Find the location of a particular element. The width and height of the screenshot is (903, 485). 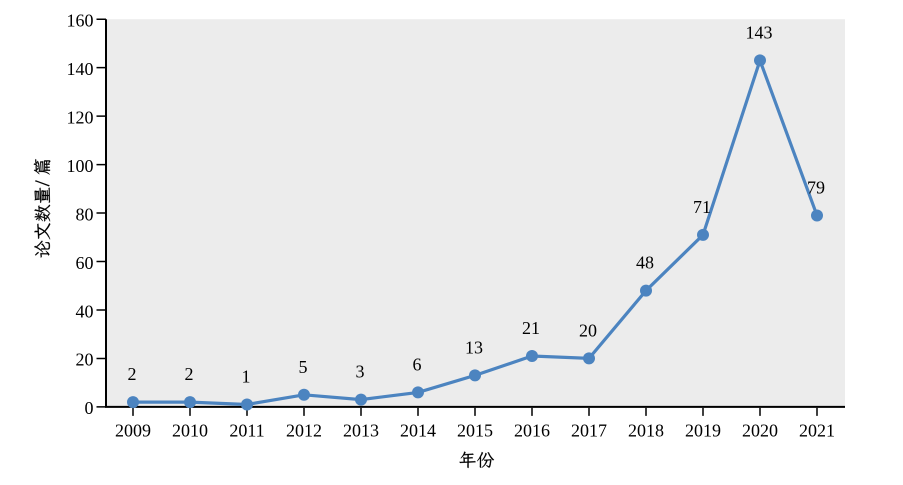

svg-text: 60 is located at coordinates (85, 263).